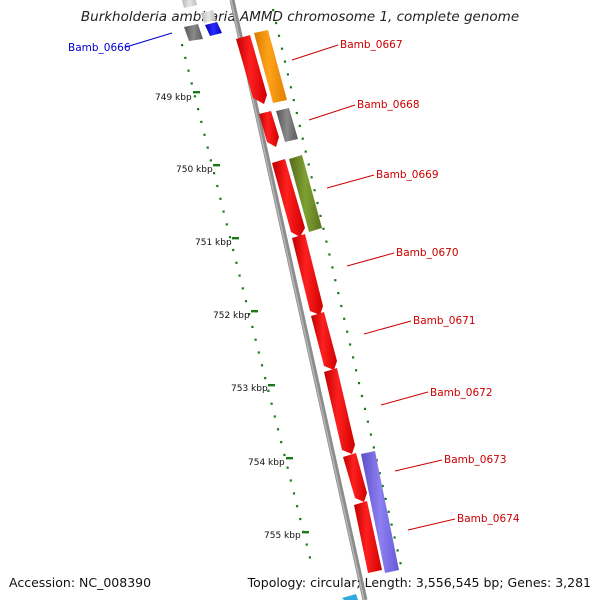 The height and width of the screenshot is (600, 600). Describe the element at coordinates (282, 536) in the screenshot. I see `kbp-label-755: 755 kbp` at that location.